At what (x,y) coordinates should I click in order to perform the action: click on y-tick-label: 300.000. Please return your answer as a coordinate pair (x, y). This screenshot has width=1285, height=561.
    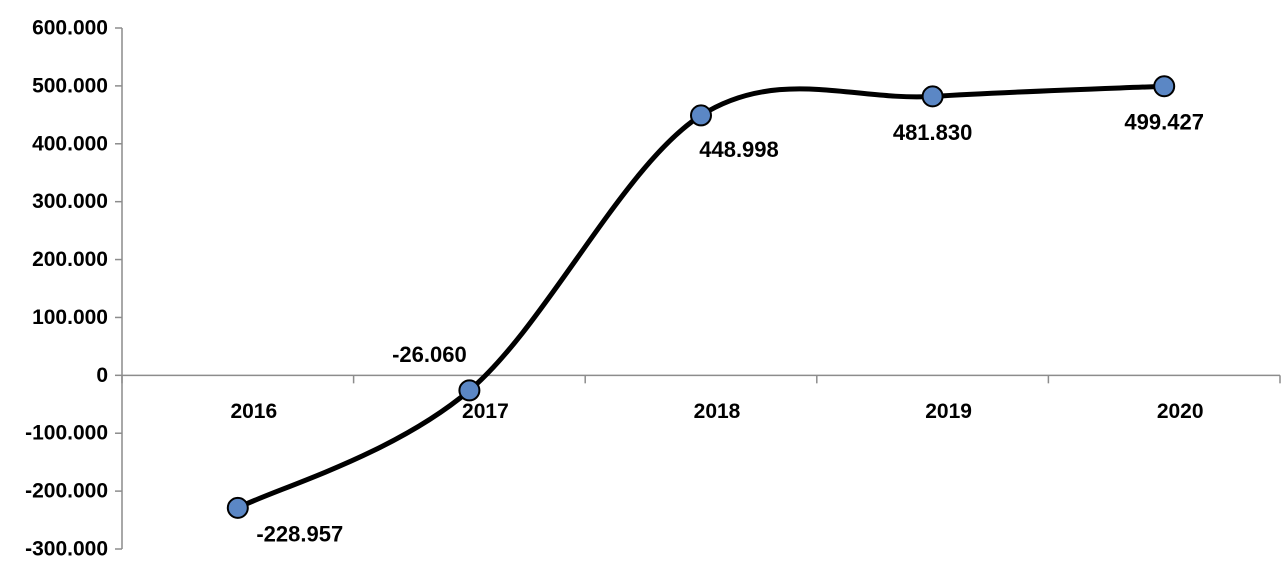
    Looking at the image, I should click on (70, 201).